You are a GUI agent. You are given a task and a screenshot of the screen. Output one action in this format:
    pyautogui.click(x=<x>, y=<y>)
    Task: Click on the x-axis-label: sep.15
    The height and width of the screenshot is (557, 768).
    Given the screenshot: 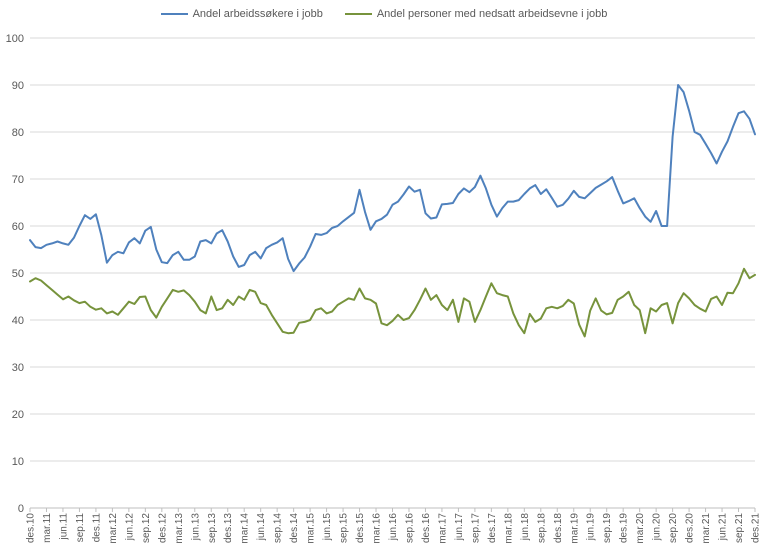 What is the action you would take?
    pyautogui.click(x=344, y=528)
    